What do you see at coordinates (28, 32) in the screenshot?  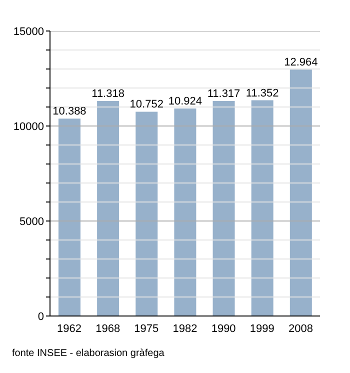 I see `y-tick-label: 15000` at bounding box center [28, 32].